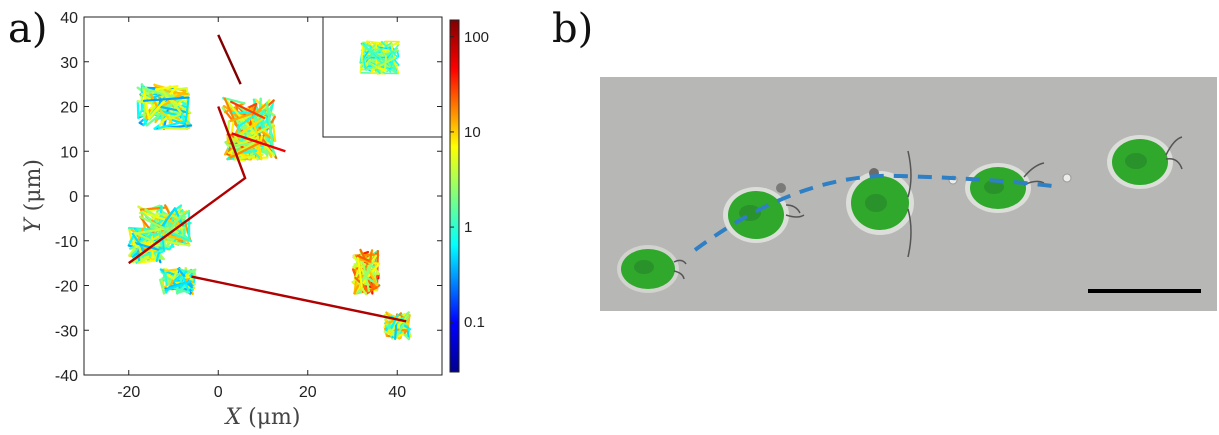  What do you see at coordinates (66, 331) in the screenshot?
I see `y-tick-label: -30` at bounding box center [66, 331].